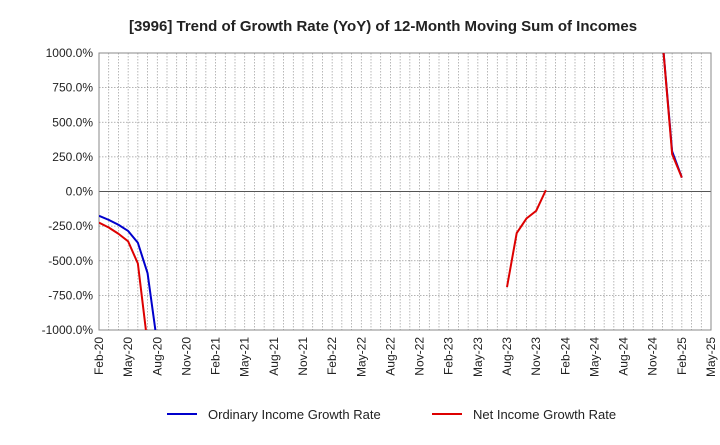 The width and height of the screenshot is (720, 445). What do you see at coordinates (216, 356) in the screenshot?
I see `x-tick-label: Feb-21` at bounding box center [216, 356].